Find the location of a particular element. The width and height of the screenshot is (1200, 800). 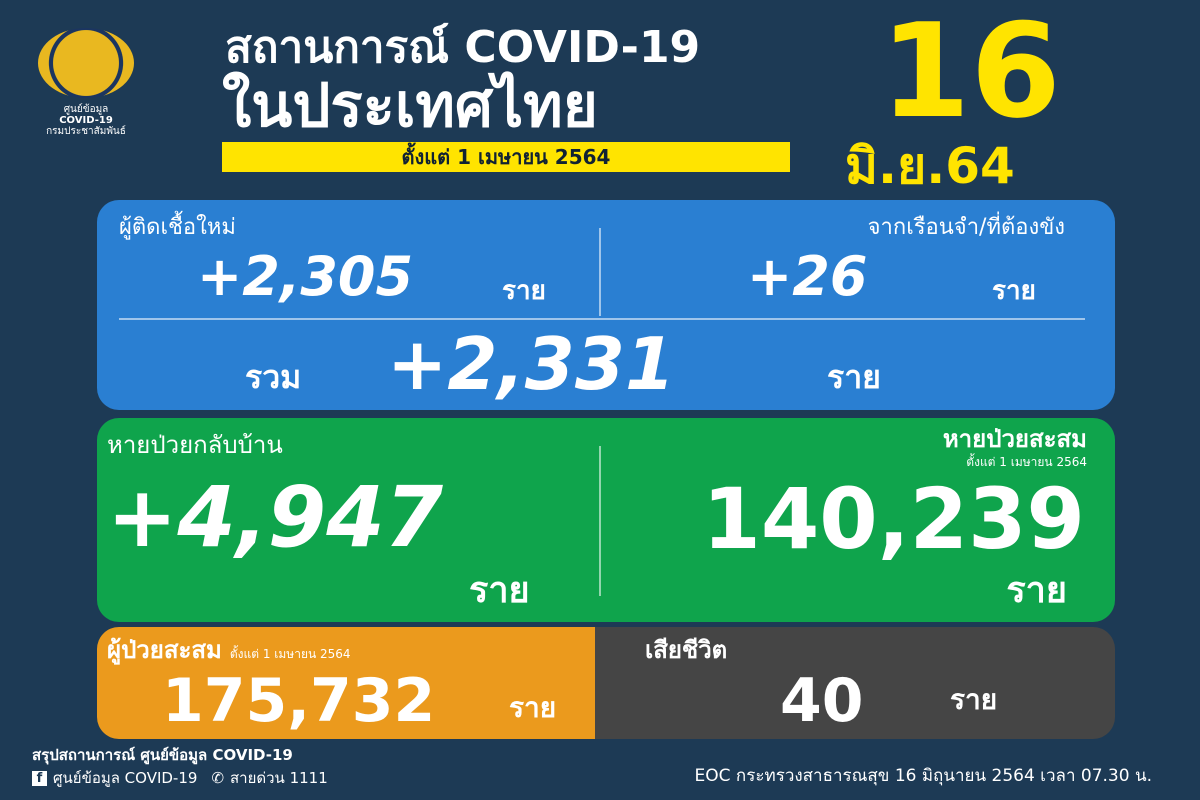

recovered-cumulative-unit: ราย is located at coordinates (1036, 590).